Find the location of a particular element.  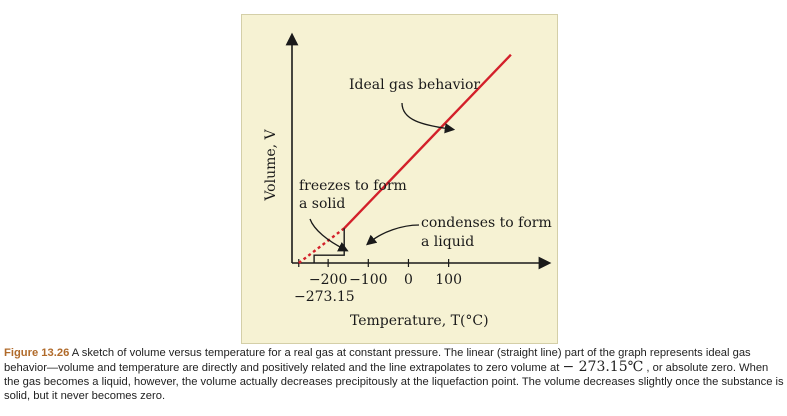

y-axis-label: Volume, V is located at coordinates (271, 164).